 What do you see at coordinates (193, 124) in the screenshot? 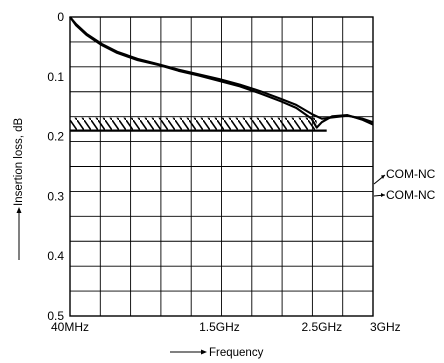
I see `spec-limit-hatch` at bounding box center [193, 124].